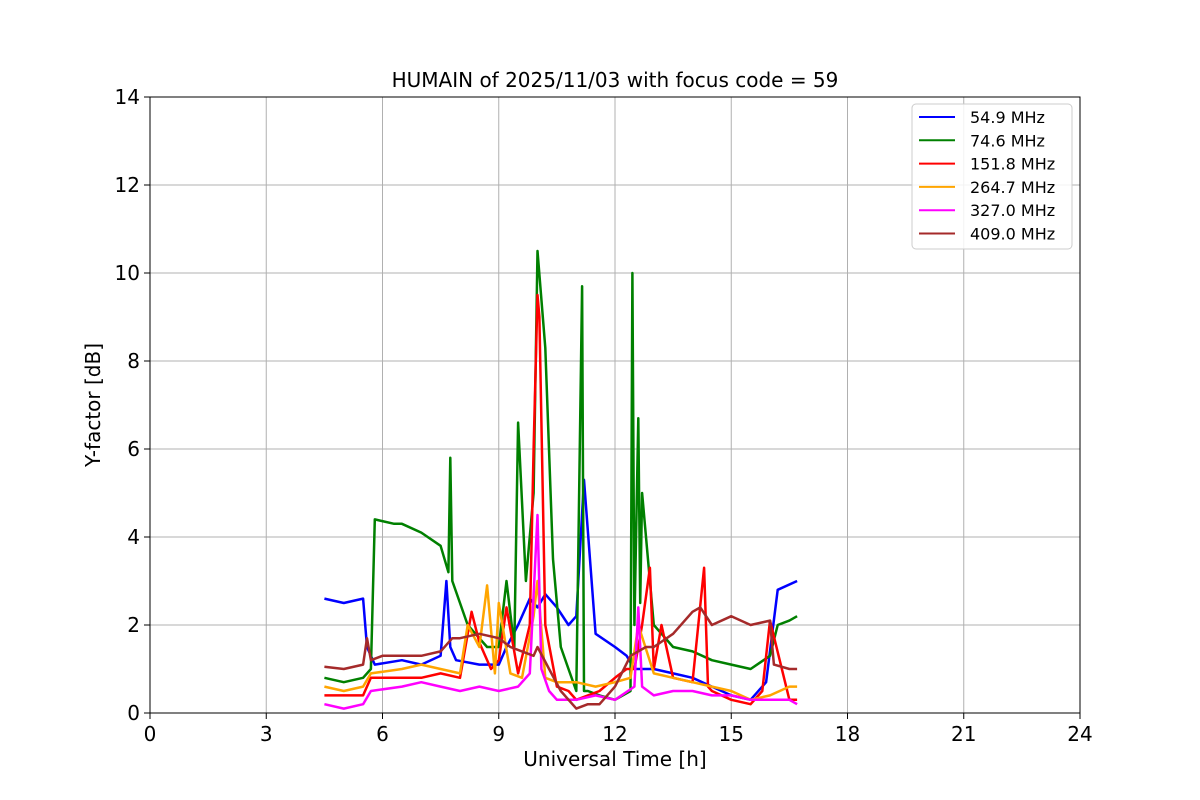 This screenshot has height=800, width=1200. I want to click on y-tick-label: 0, so click(133, 713).